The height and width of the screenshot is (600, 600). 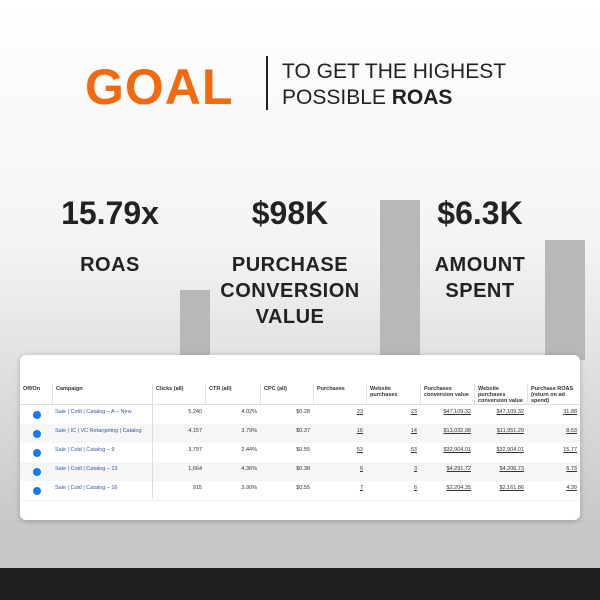 What do you see at coordinates (303, 469) in the screenshot?
I see `cell-value: $0.38` at bounding box center [303, 469].